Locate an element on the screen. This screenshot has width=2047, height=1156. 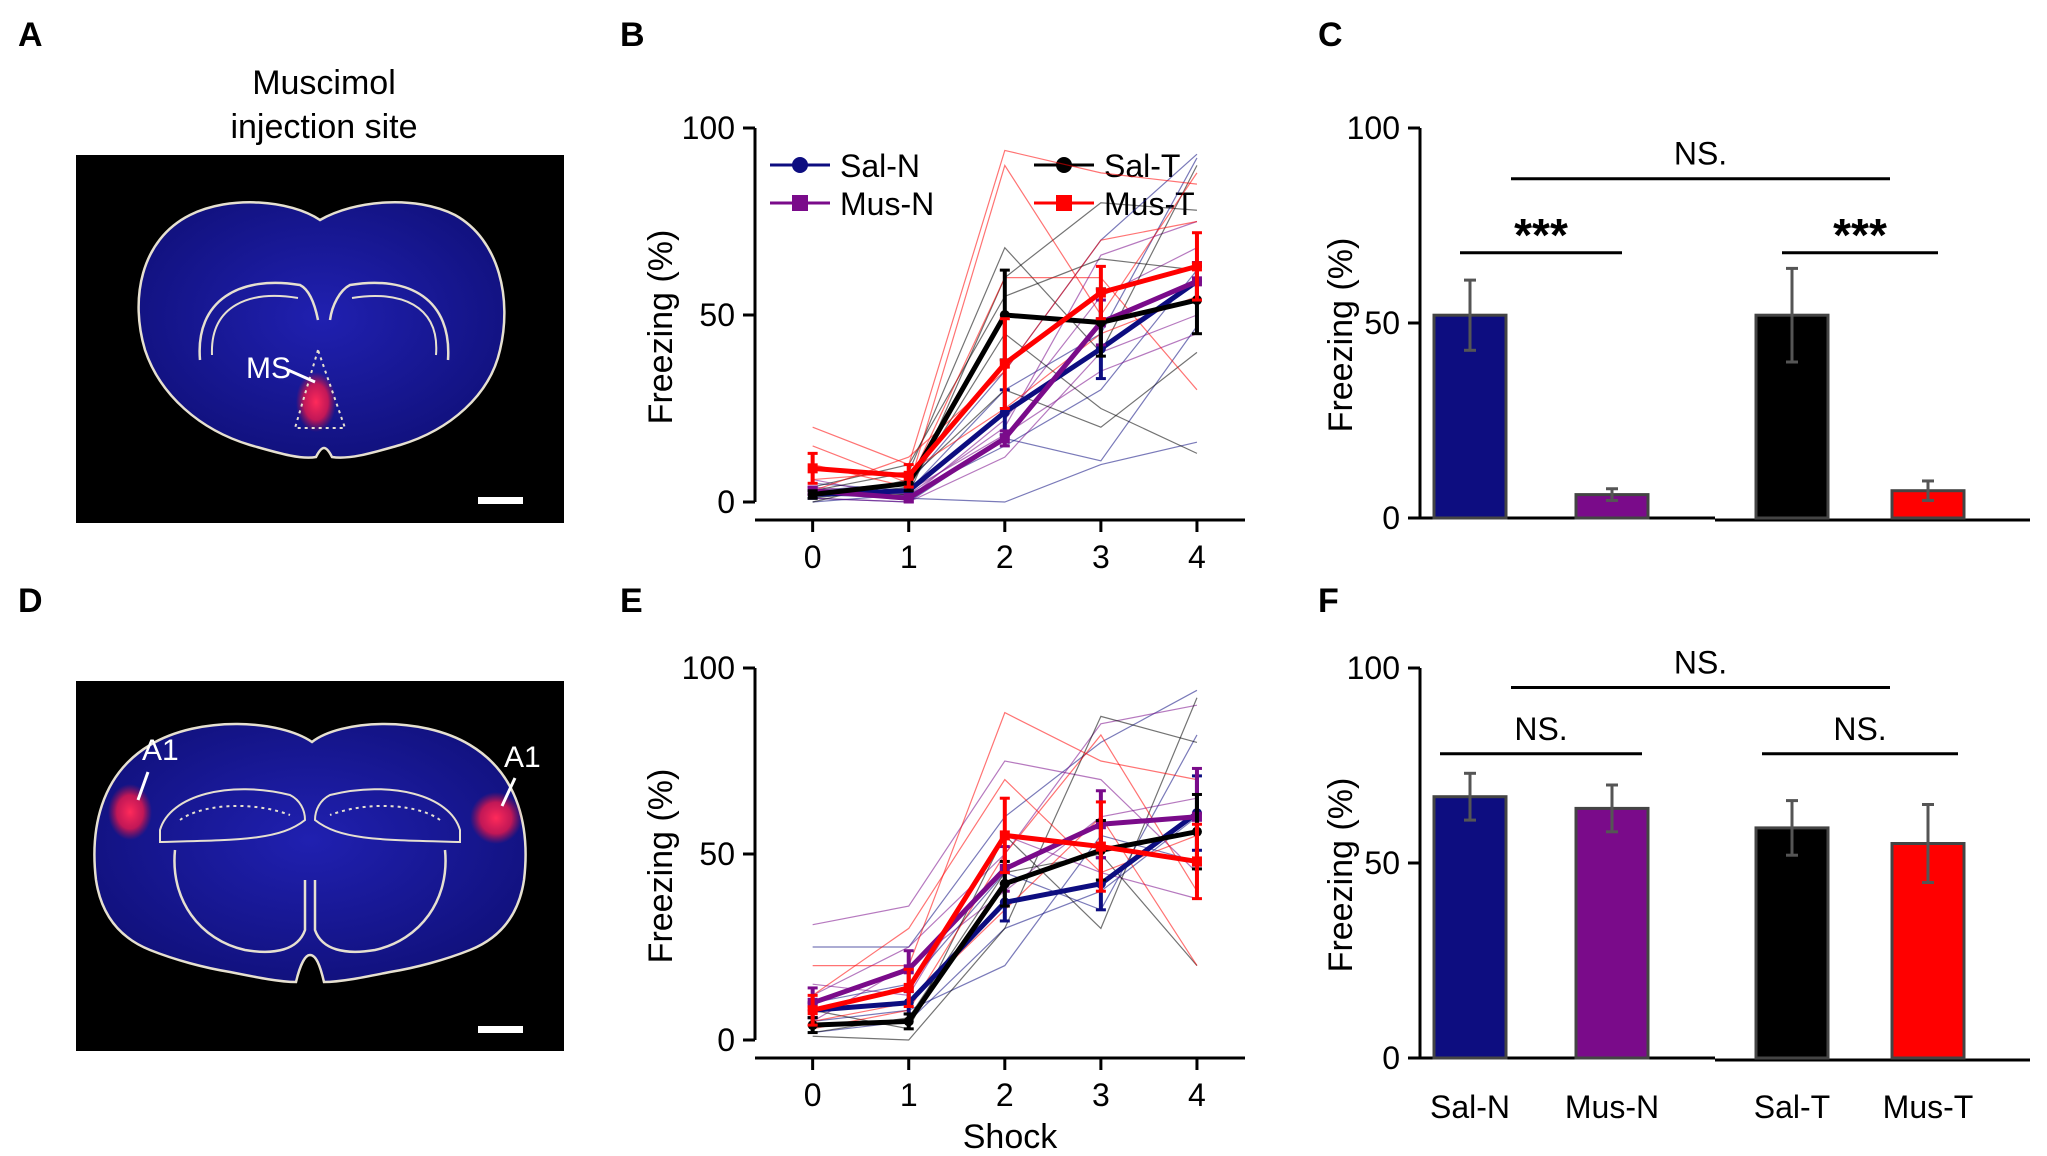
chart-f-y-tick-label: 0 is located at coordinates (1391, 1058).